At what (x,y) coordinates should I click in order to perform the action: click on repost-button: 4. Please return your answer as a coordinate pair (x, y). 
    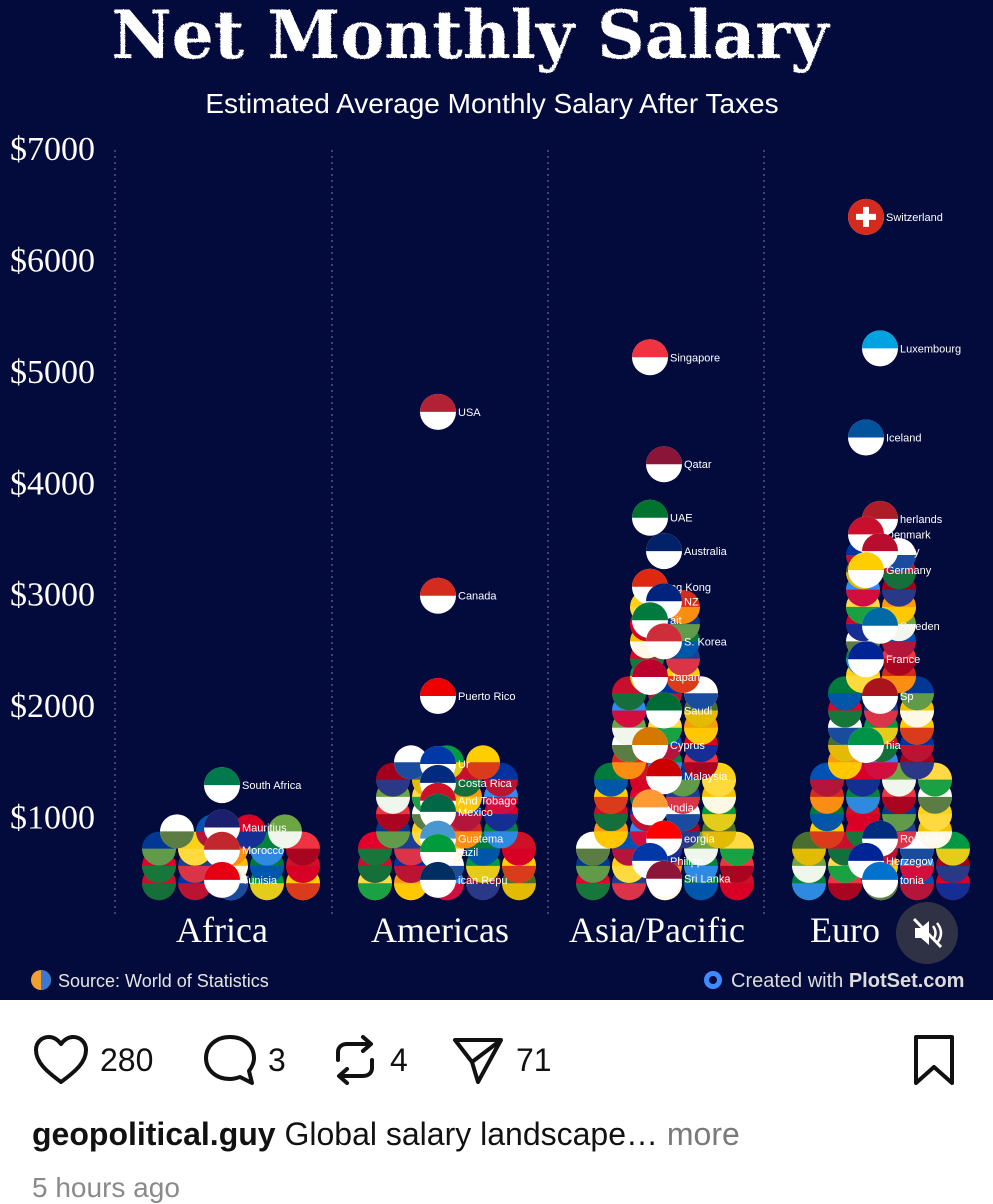
    Looking at the image, I should click on (369, 1060).